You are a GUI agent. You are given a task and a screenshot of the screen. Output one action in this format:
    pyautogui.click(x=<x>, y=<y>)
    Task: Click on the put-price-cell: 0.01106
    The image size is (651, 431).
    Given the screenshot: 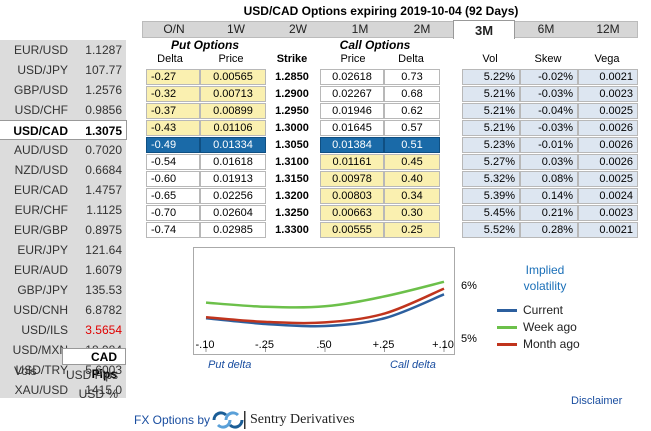 What is the action you would take?
    pyautogui.click(x=233, y=128)
    